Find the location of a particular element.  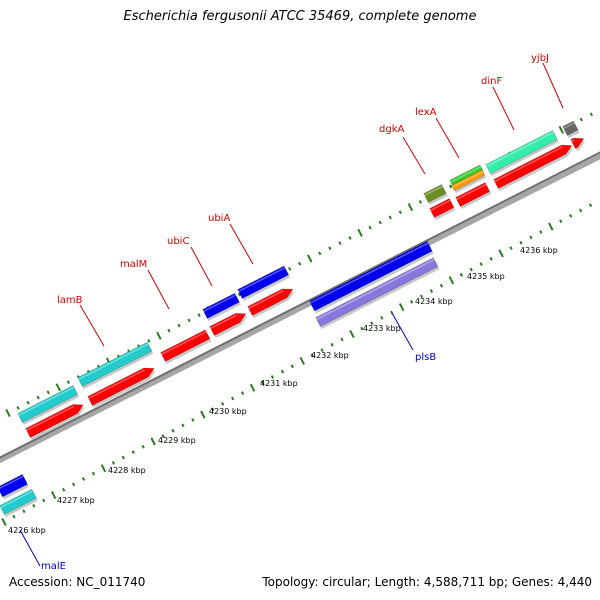

cds-box-dgkA-highlight is located at coordinates (440, 205).